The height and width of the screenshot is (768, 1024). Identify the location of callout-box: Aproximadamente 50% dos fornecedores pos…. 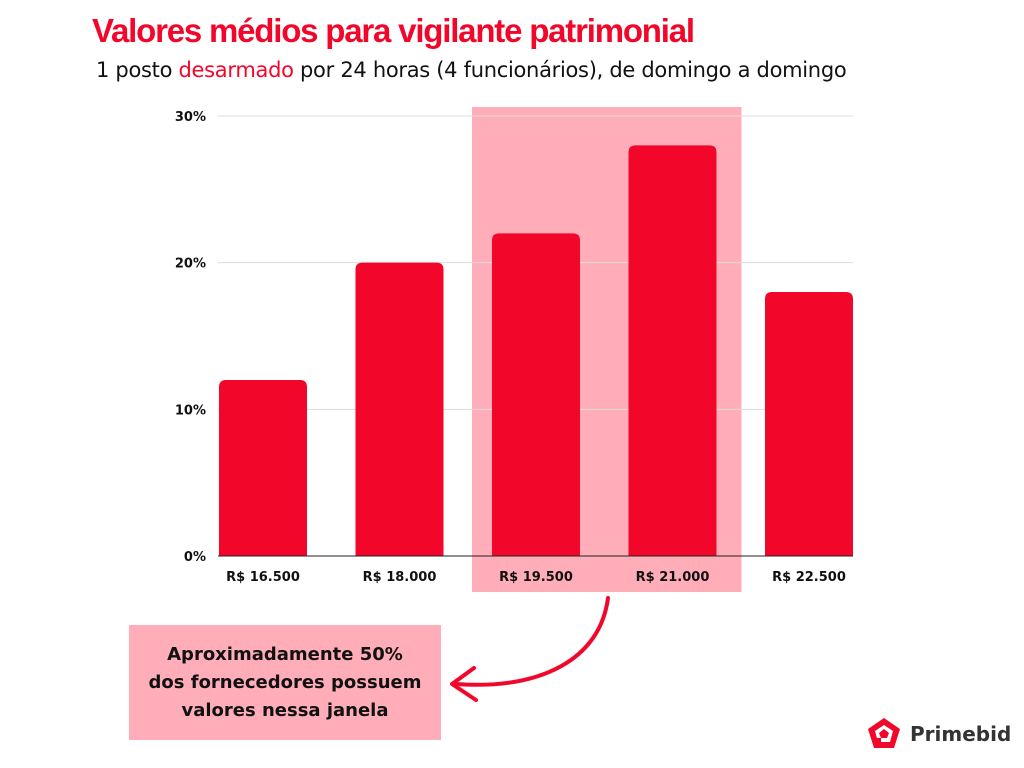
(285, 682).